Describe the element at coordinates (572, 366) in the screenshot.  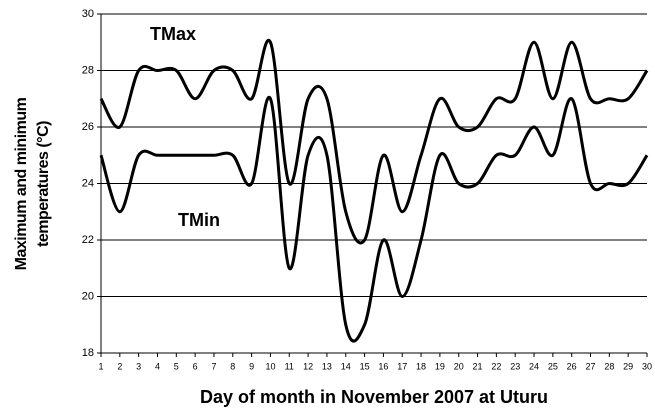
I see `x-tick-label: 26` at that location.